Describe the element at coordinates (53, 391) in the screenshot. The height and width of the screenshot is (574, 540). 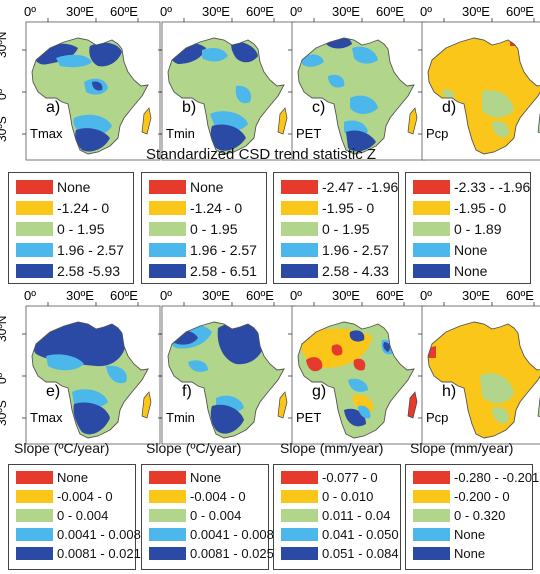
I see `panel-letter: e)` at that location.